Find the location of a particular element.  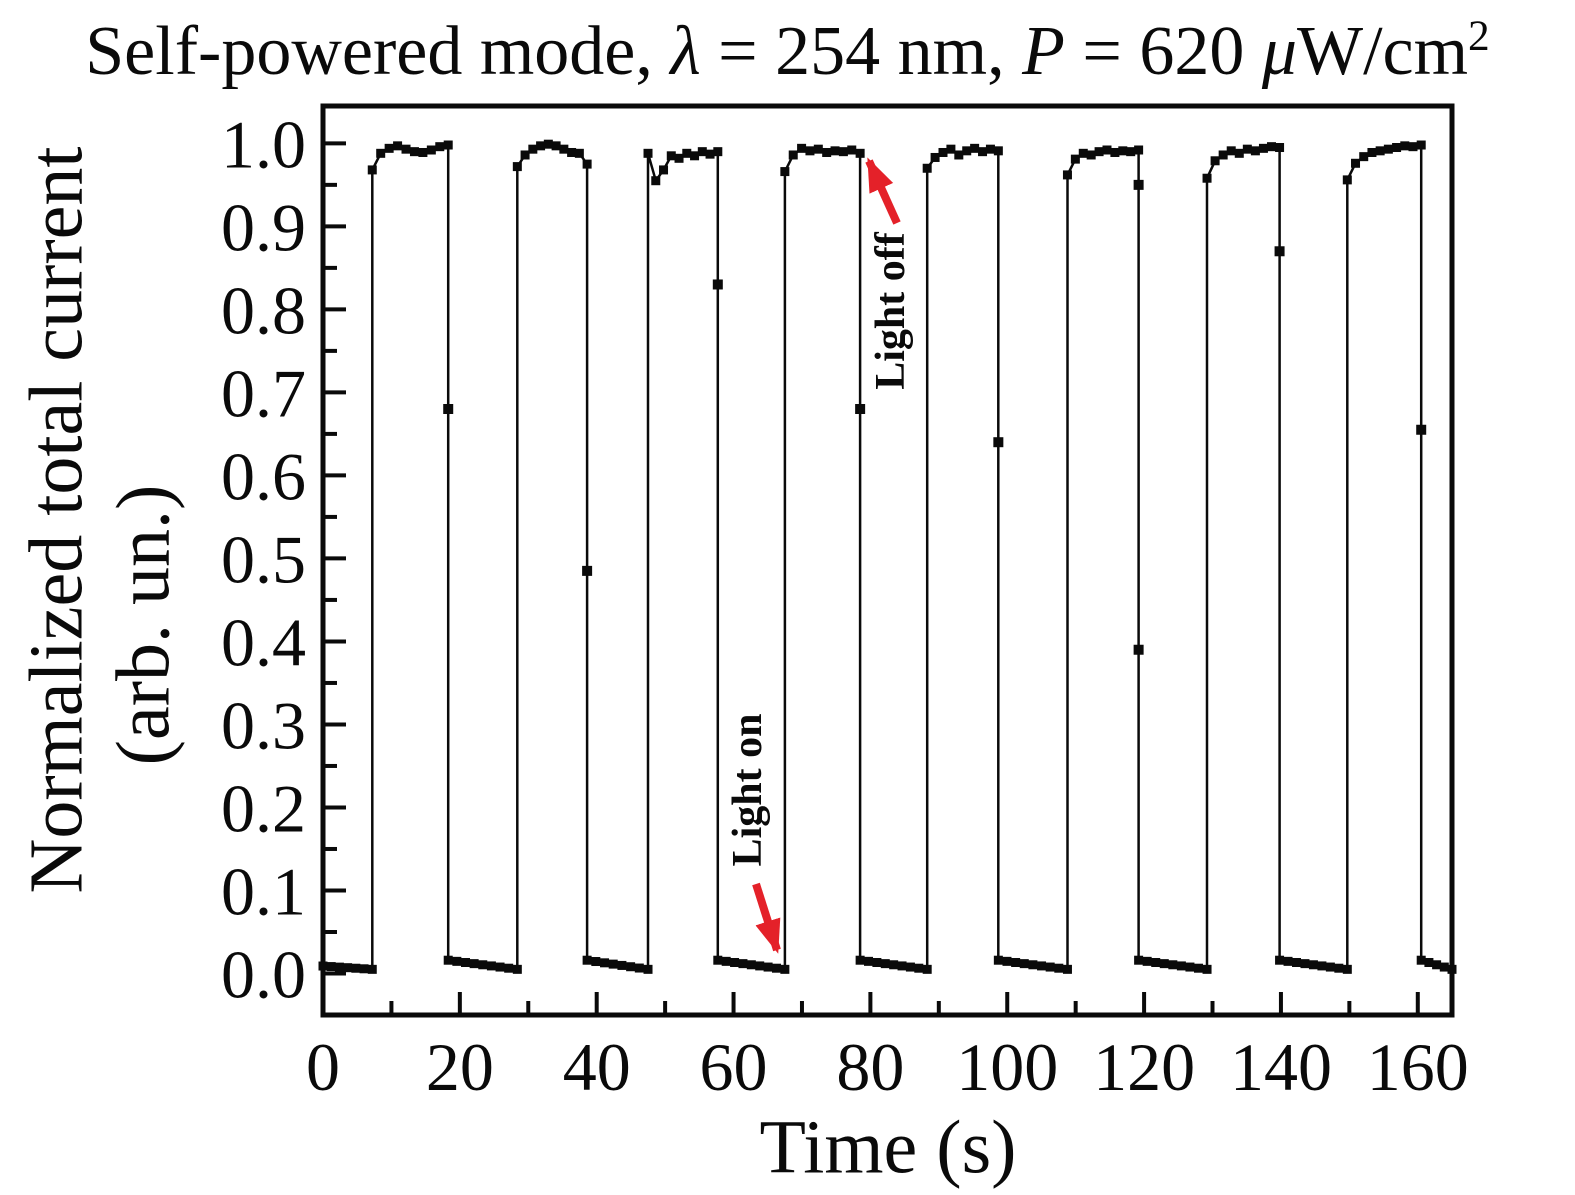

y-tick-label: 0.5 is located at coordinates (263, 559).